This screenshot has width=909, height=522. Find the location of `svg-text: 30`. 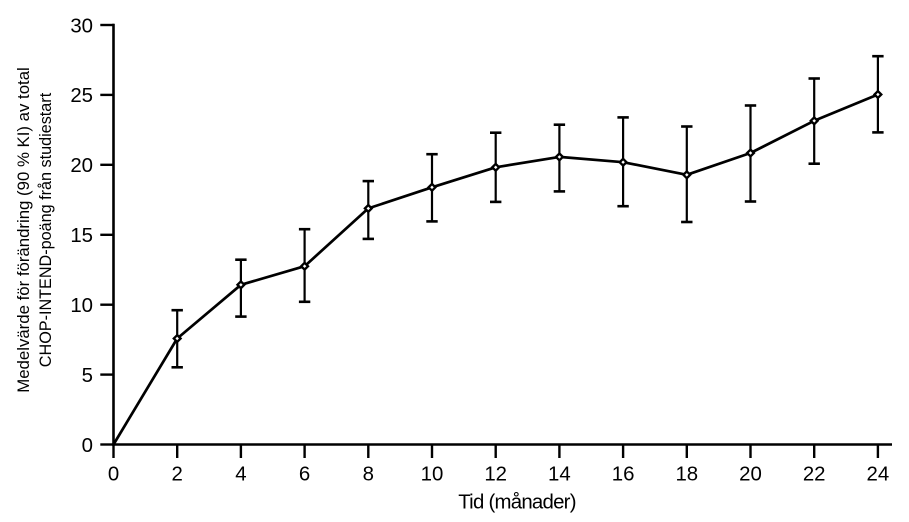

svg-text: 30 is located at coordinates (81, 26).